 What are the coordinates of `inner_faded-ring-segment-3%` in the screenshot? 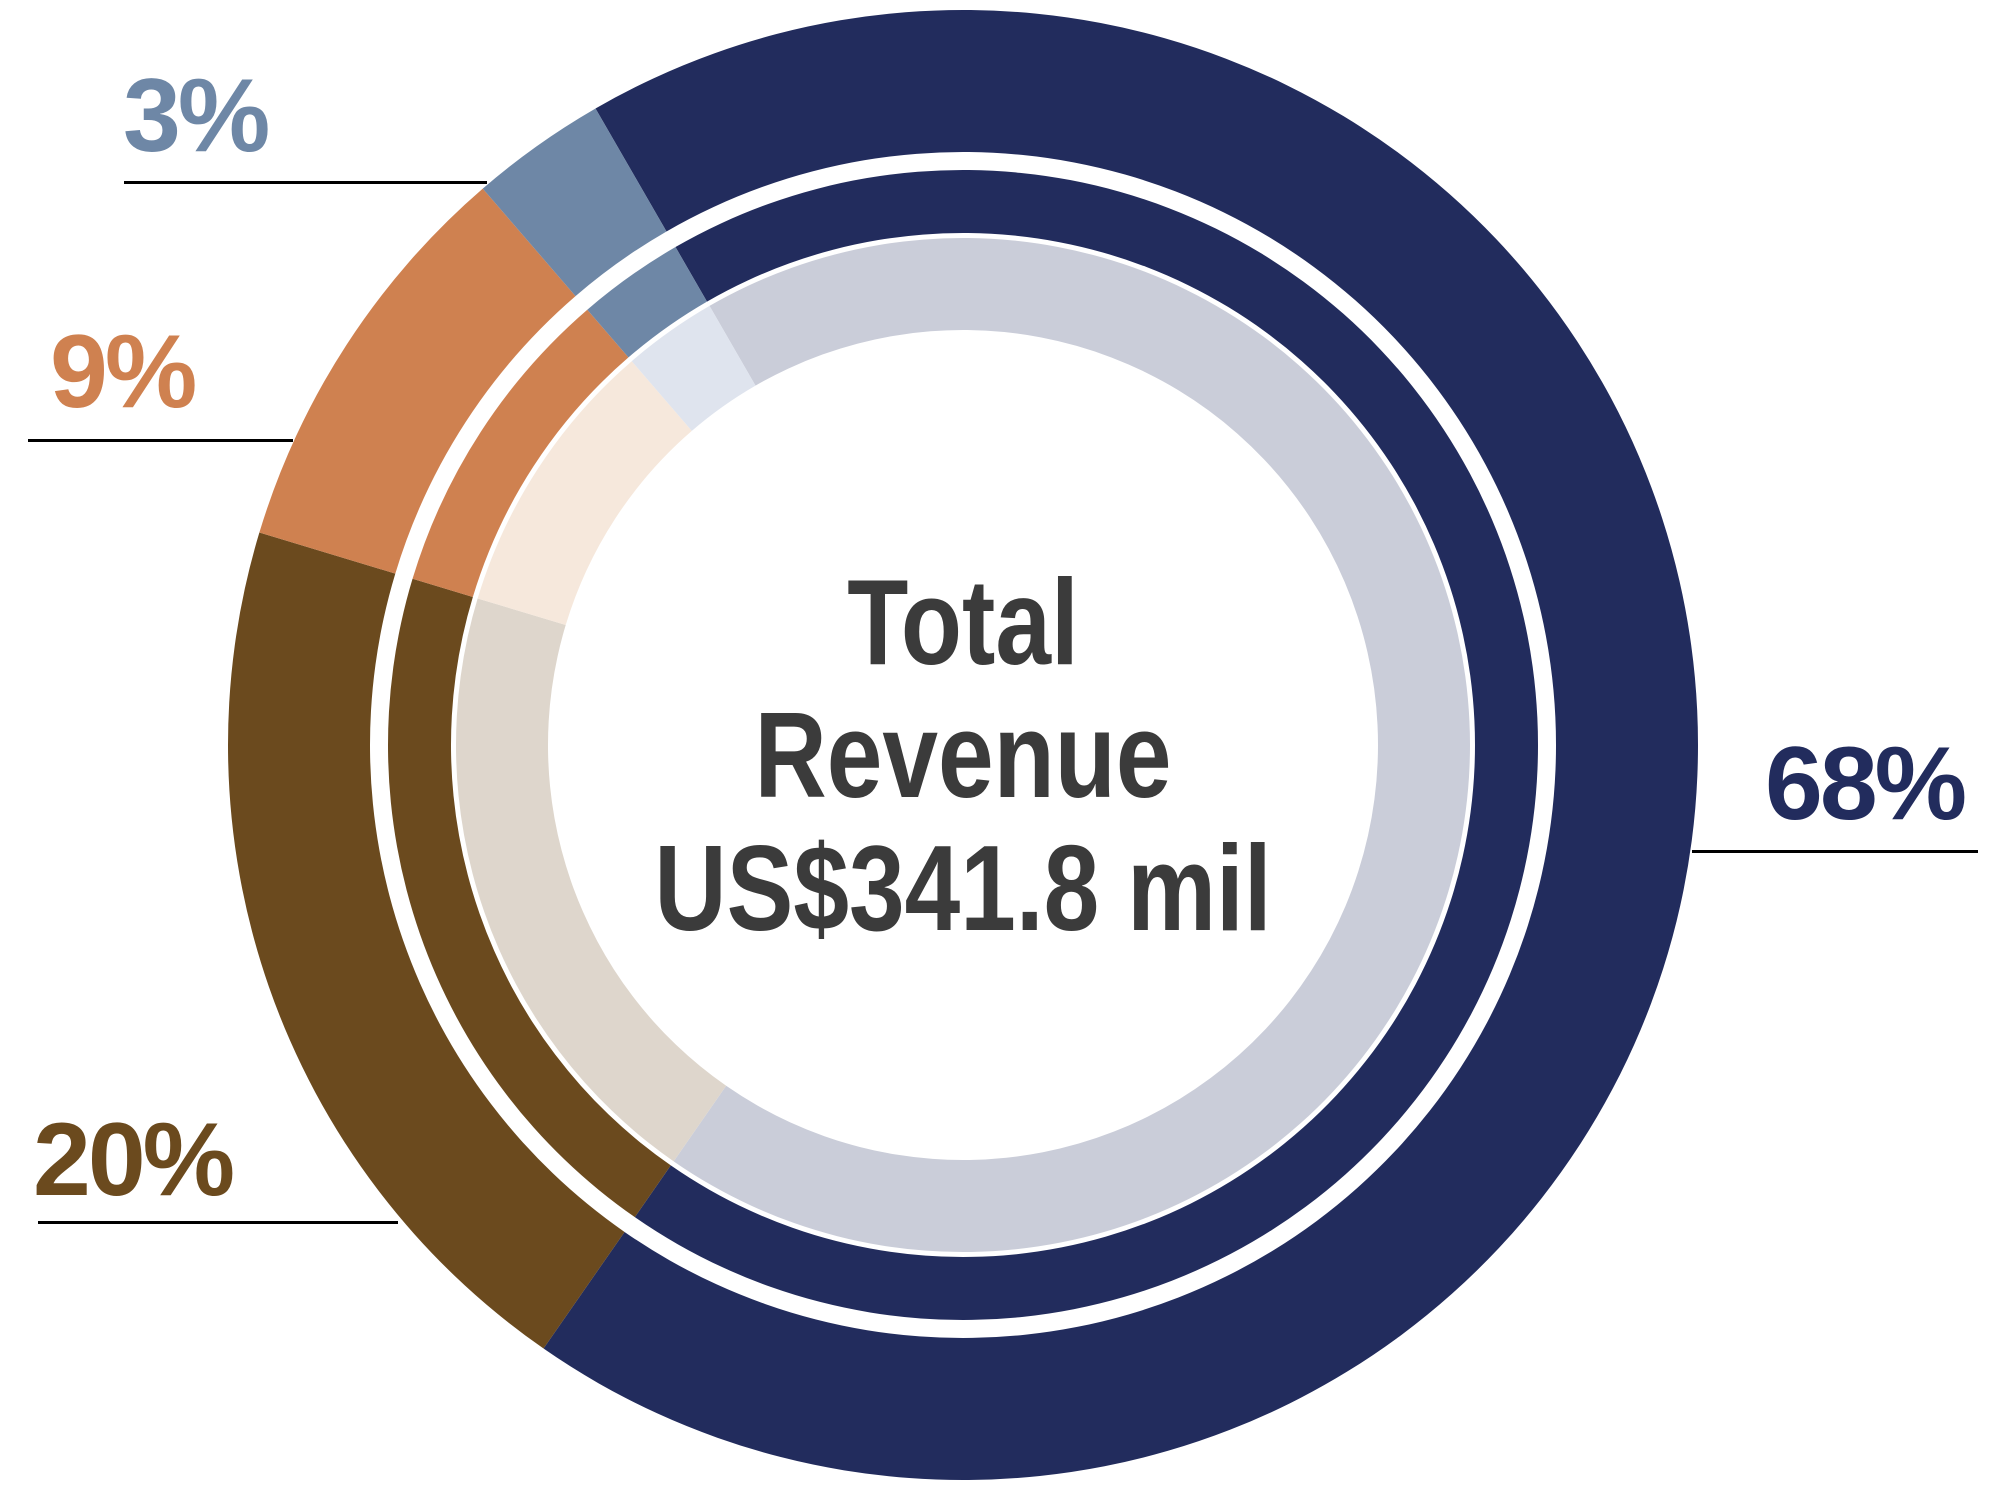 It's located at (693, 368).